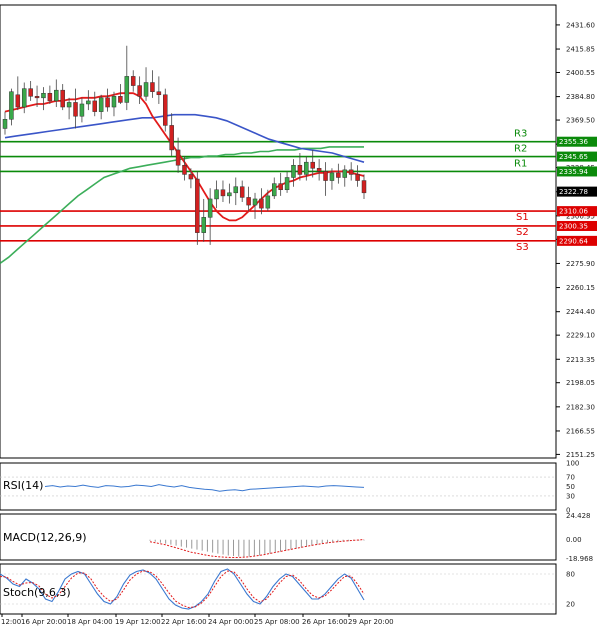 This screenshot has width=600, height=631. I want to click on time-tick-label: 18 Apr 04:00, so click(90, 622).